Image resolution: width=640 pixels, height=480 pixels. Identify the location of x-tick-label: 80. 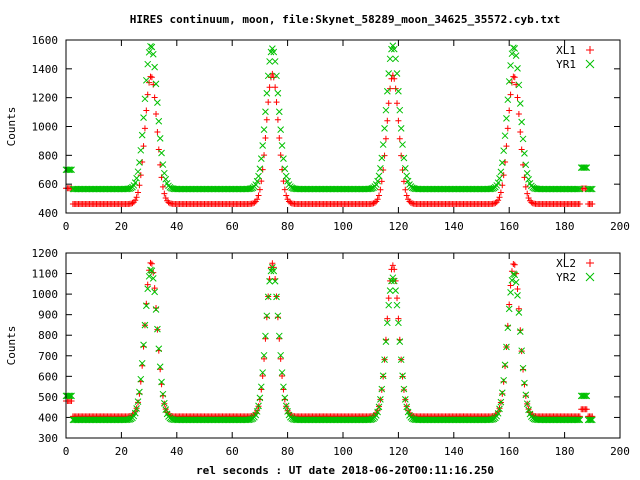
(287, 451).